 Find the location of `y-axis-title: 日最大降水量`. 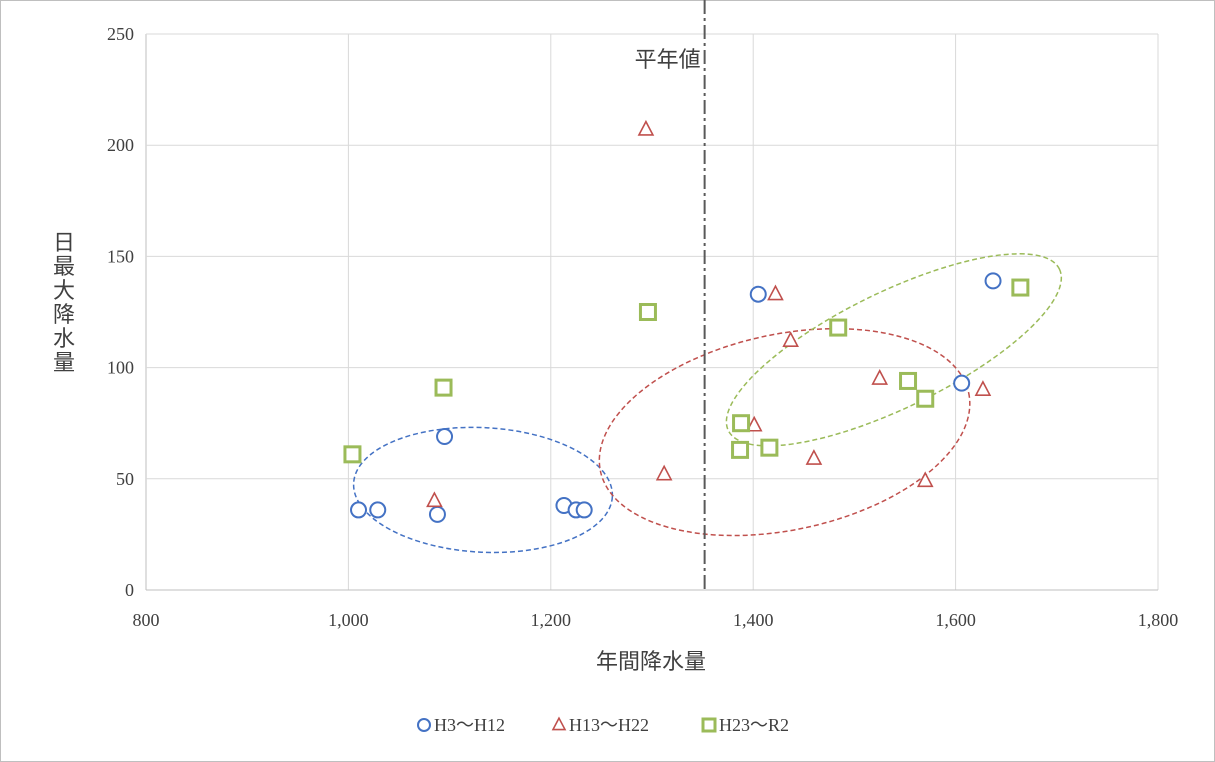

y-axis-title: 日最大降水量 is located at coordinates (64, 303).